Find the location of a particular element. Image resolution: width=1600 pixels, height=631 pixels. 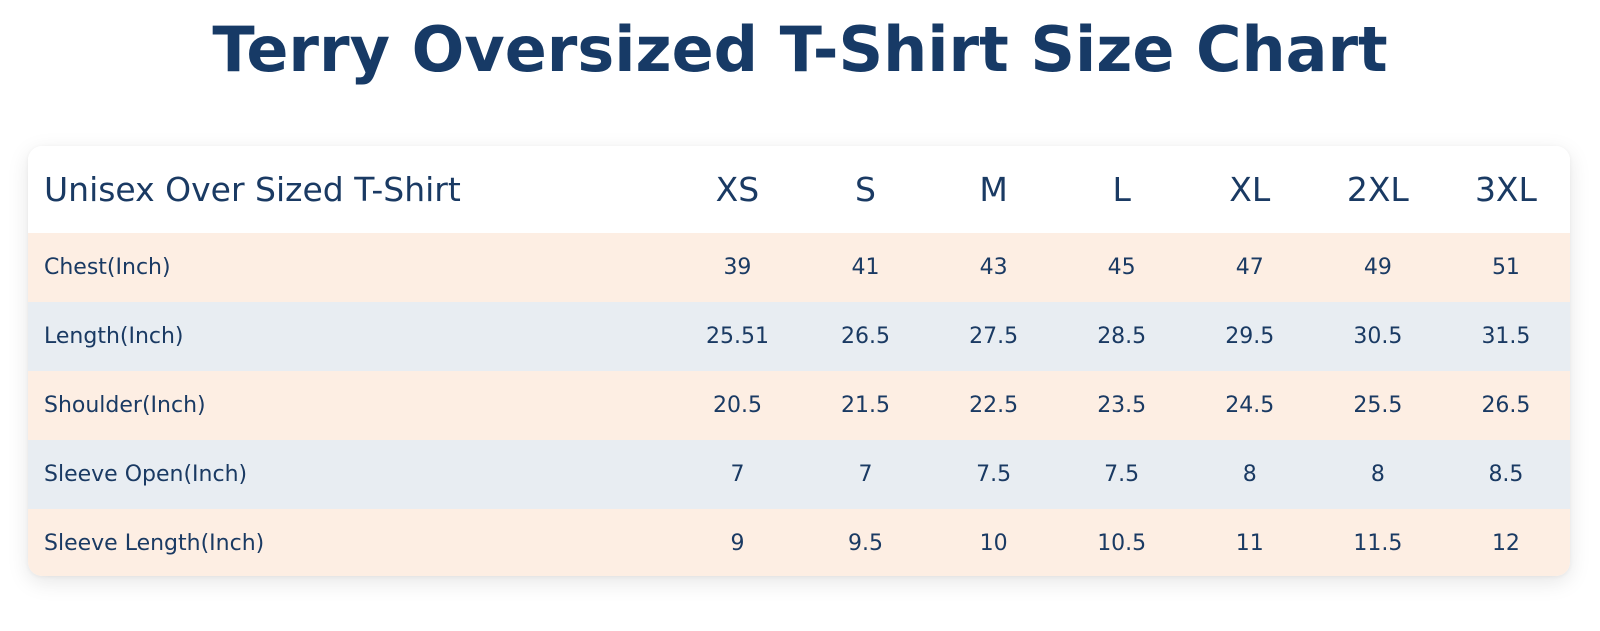

table-cell: 29.5 is located at coordinates (1249, 336).